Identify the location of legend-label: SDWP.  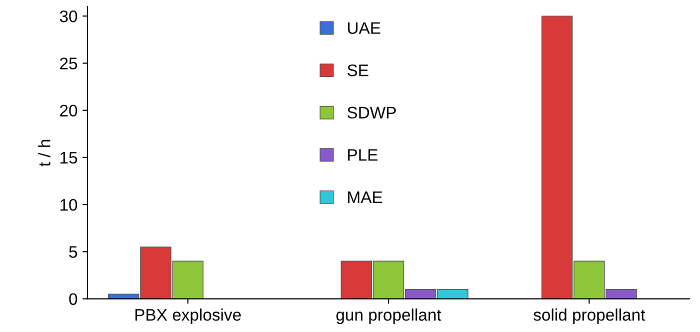
(371, 112).